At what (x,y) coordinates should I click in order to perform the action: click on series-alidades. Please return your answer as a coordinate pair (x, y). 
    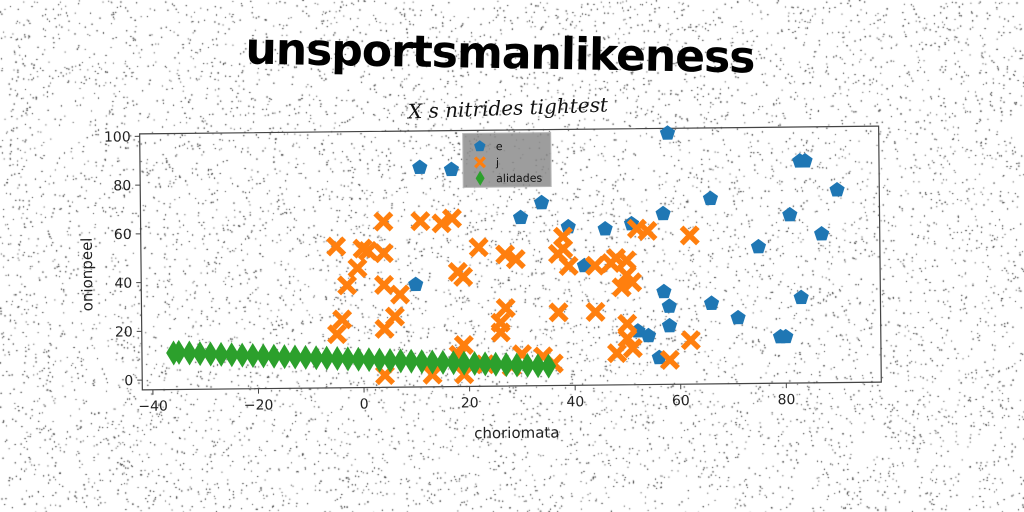
    Looking at the image, I should click on (361, 359).